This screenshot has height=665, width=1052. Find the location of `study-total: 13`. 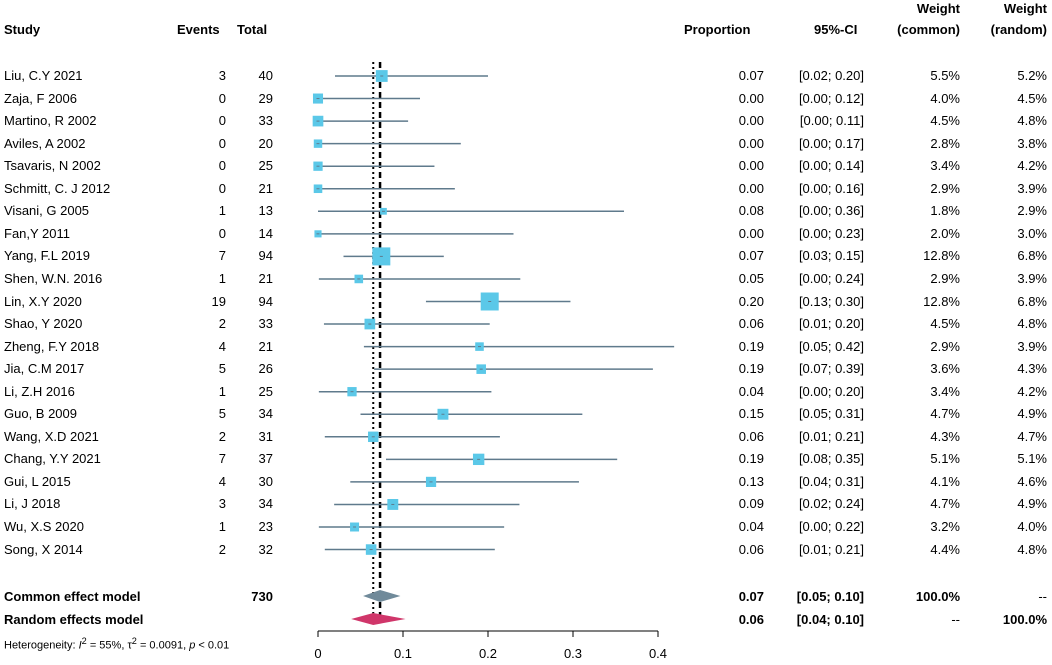

study-total: 13 is located at coordinates (265, 211).